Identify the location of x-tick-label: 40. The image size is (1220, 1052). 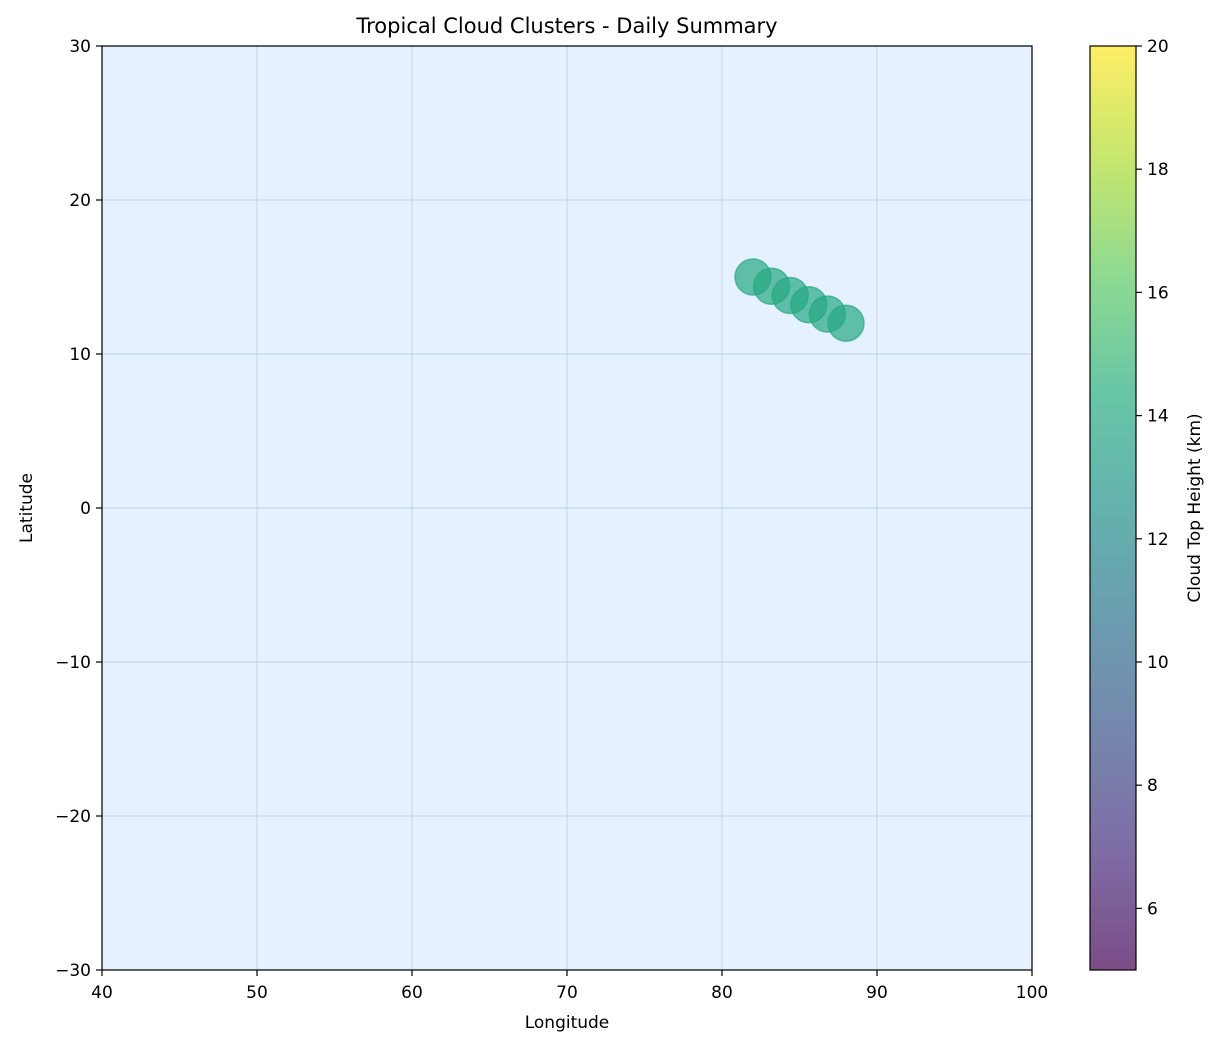
(102, 993).